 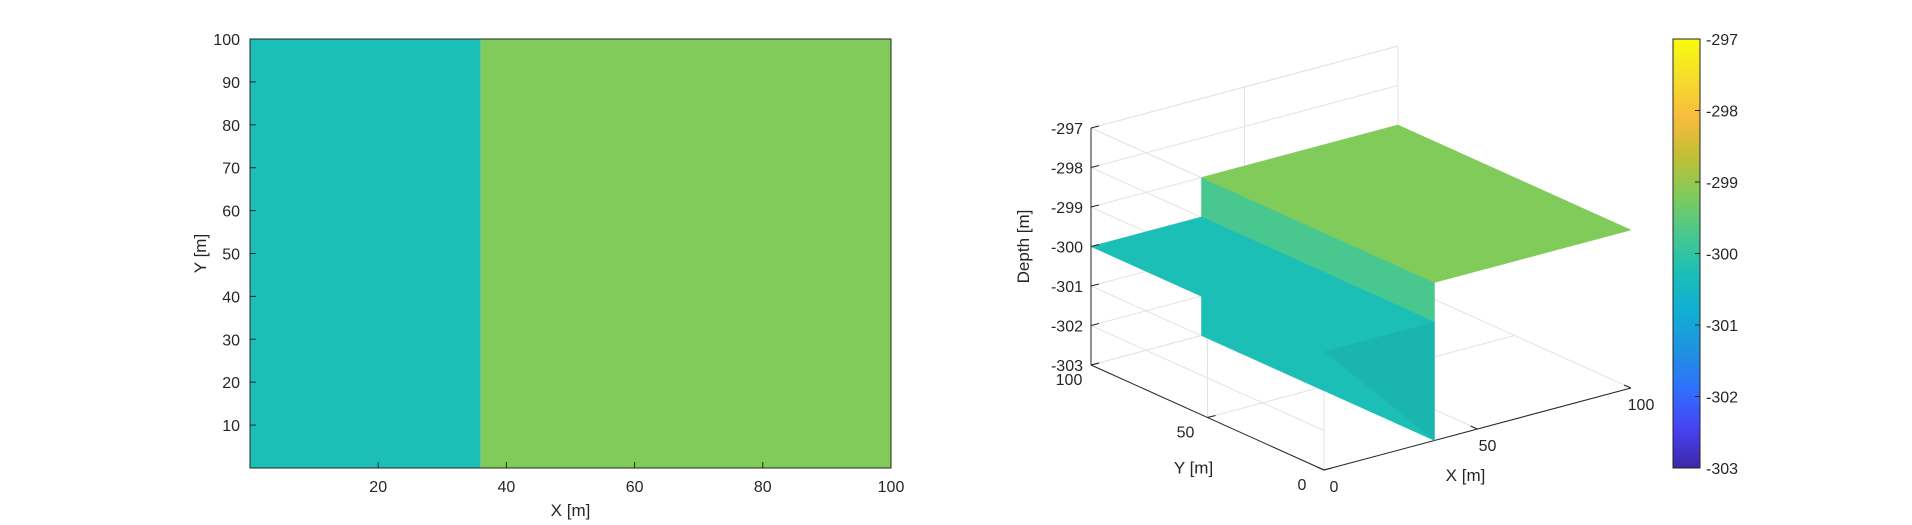 I want to click on surface-3d-y-tick-label: 0, so click(x=1302, y=485).